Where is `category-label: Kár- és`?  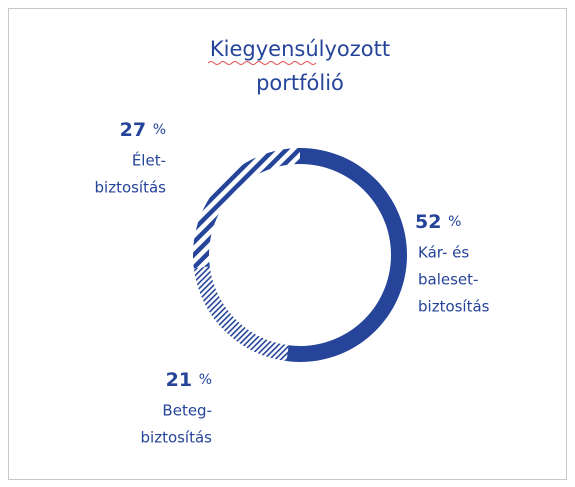
category-label: Kár- és is located at coordinates (443, 253).